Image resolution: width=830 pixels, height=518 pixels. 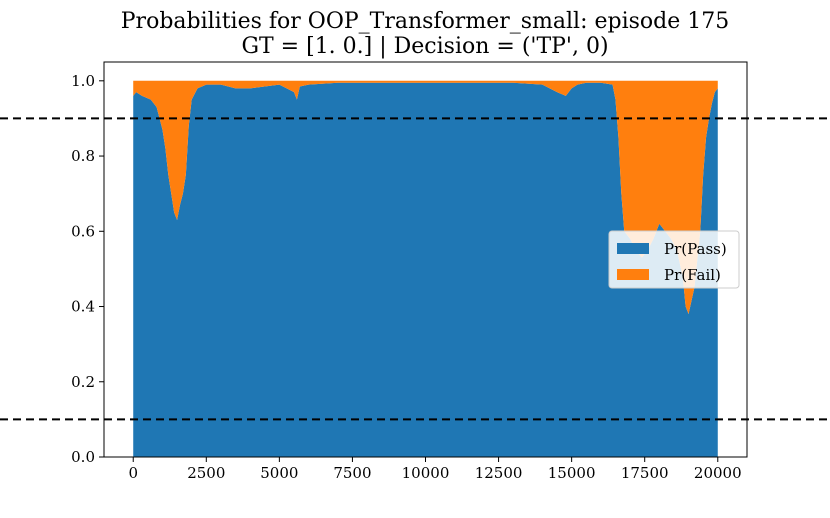 What do you see at coordinates (692, 275) in the screenshot?
I see `legend-label-pr-fail: Pr(Fail)` at bounding box center [692, 275].